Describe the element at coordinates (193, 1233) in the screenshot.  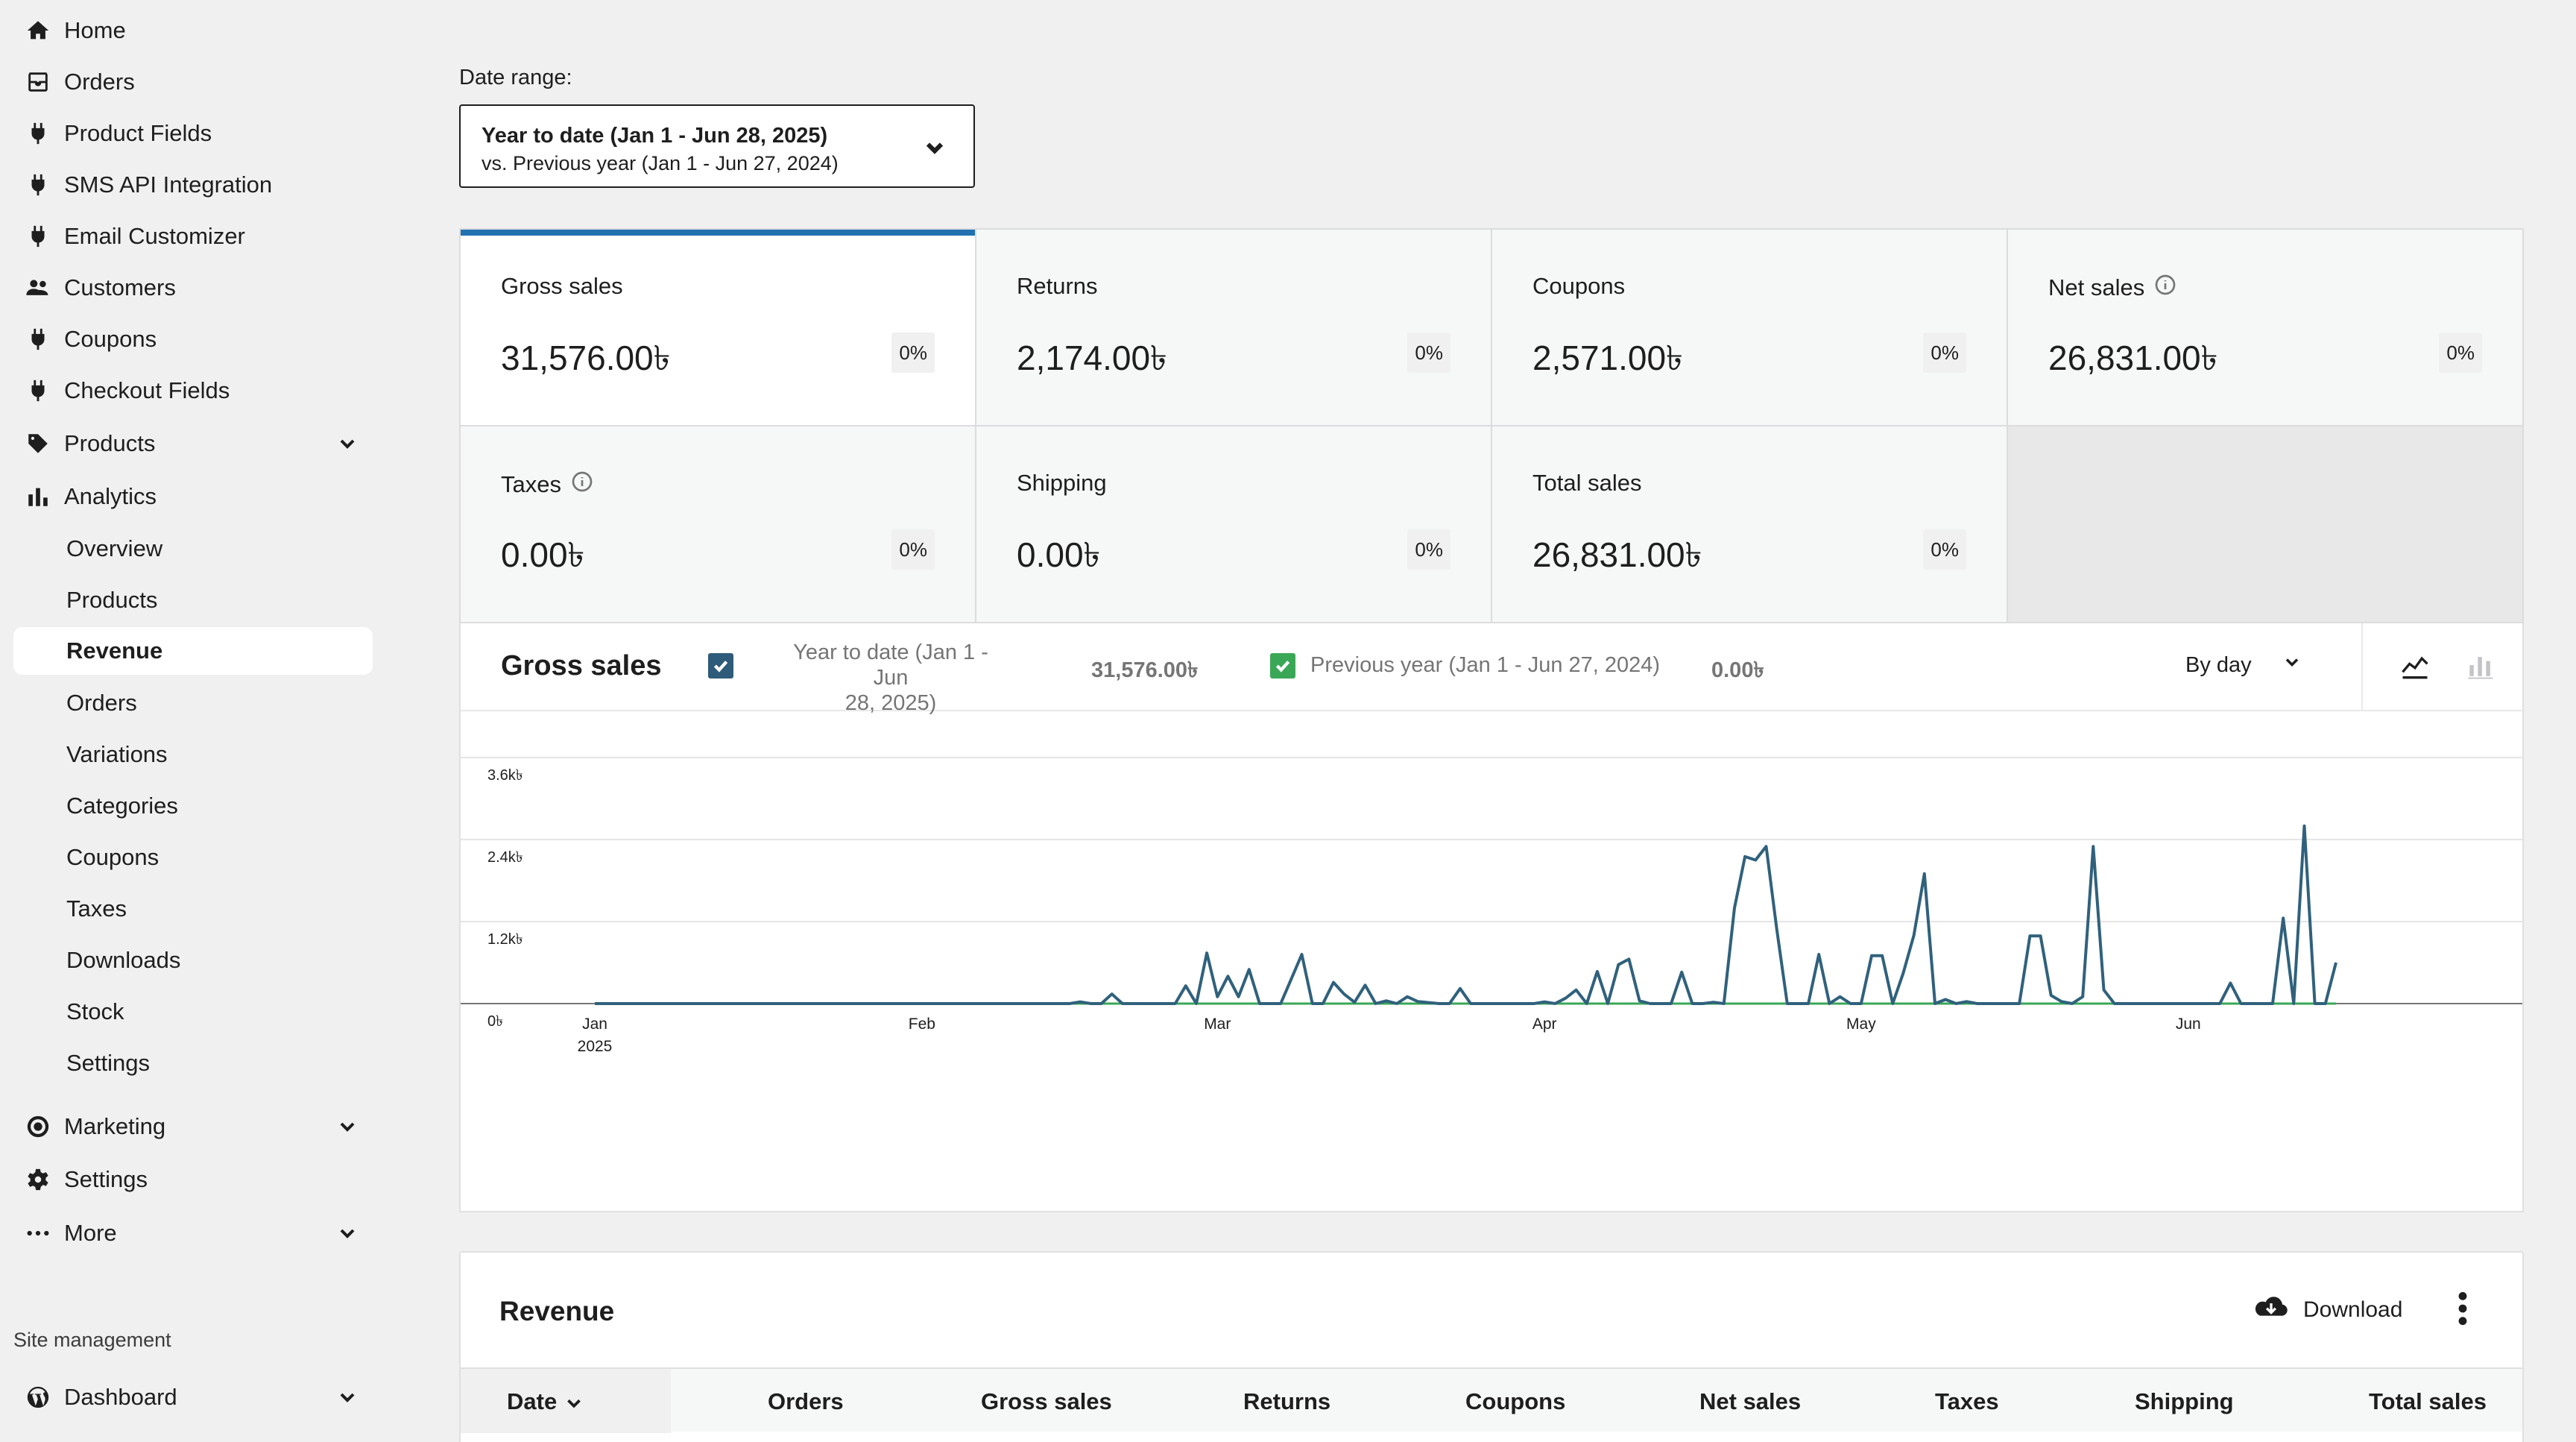
I see `sidebar-item-more: More` at that location.